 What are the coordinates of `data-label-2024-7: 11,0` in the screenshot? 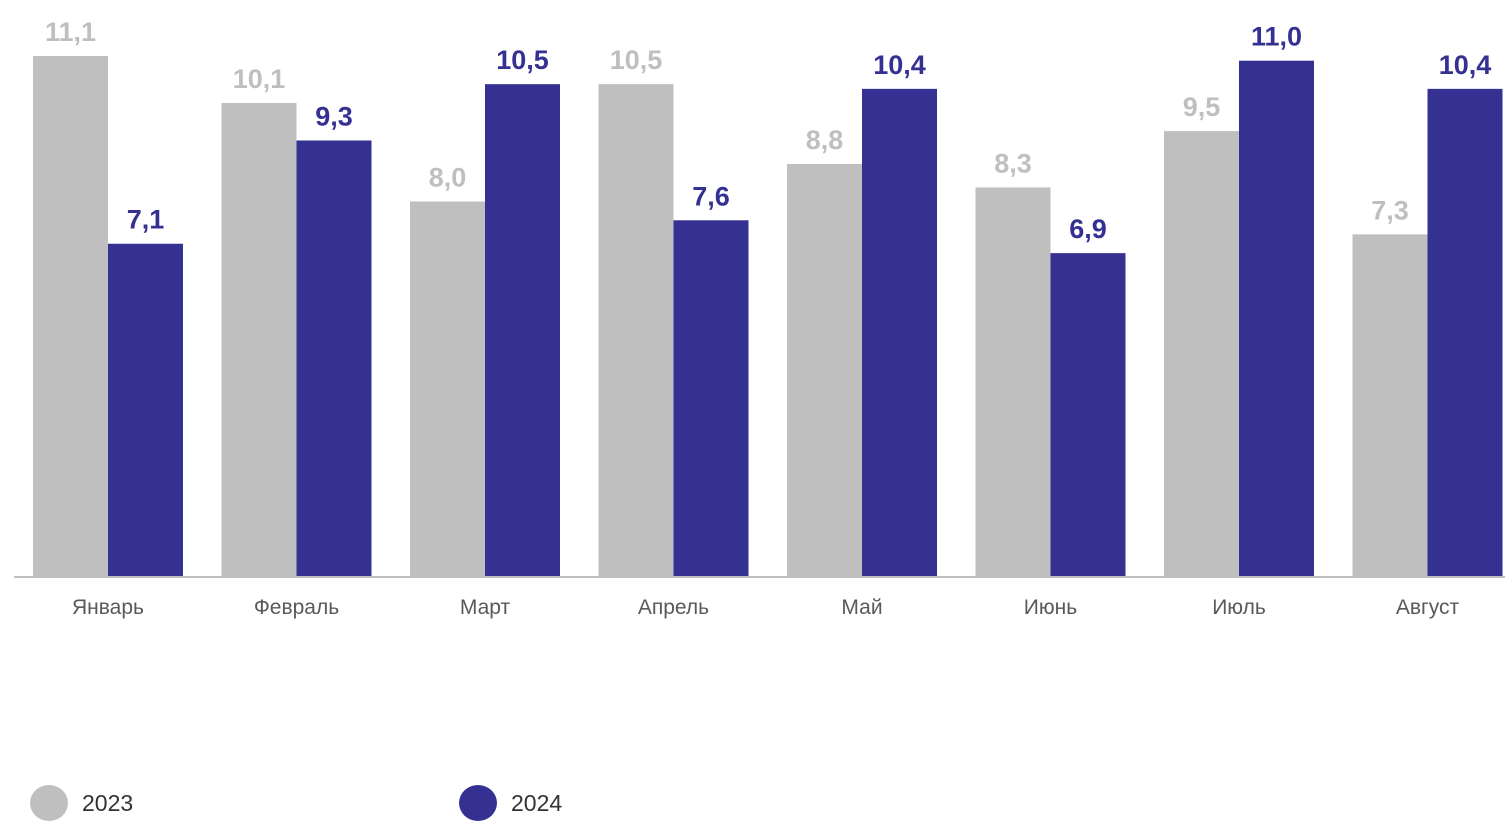 It's located at (1276, 37).